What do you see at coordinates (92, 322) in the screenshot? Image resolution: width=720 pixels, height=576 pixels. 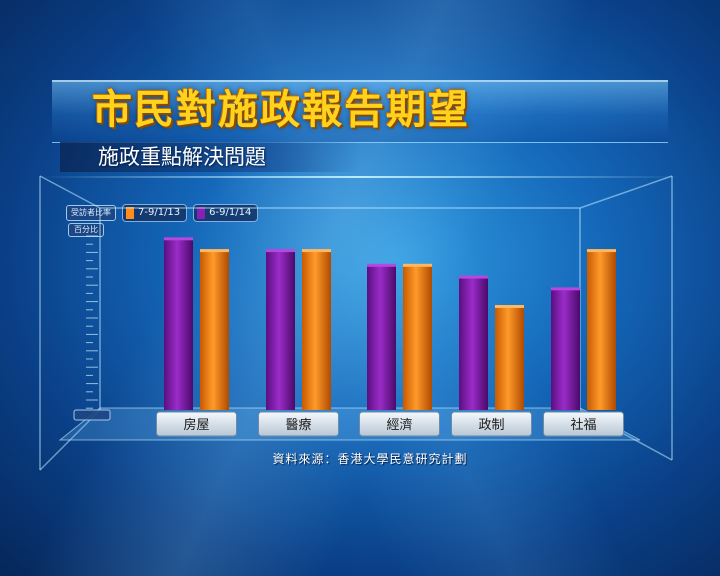 I see `y-axis-ticks` at bounding box center [92, 322].